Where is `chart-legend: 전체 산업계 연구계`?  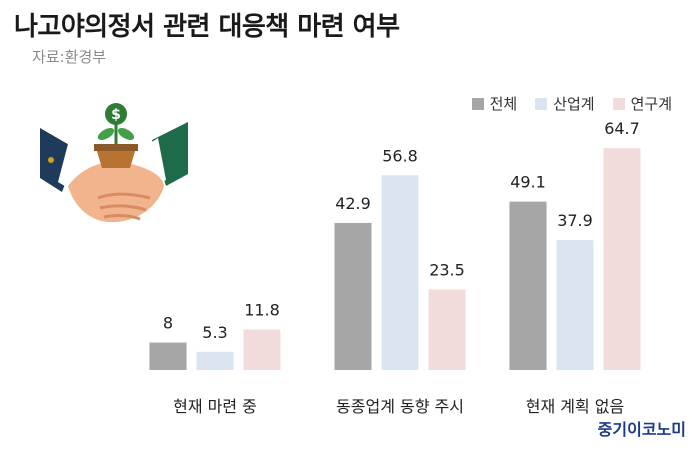 chart-legend: 전체 산업계 연구계 is located at coordinates (571, 103).